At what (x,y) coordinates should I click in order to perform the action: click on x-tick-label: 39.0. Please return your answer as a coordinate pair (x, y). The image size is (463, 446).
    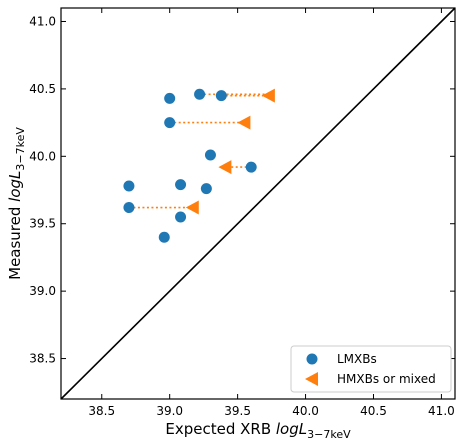
    Looking at the image, I should click on (169, 411).